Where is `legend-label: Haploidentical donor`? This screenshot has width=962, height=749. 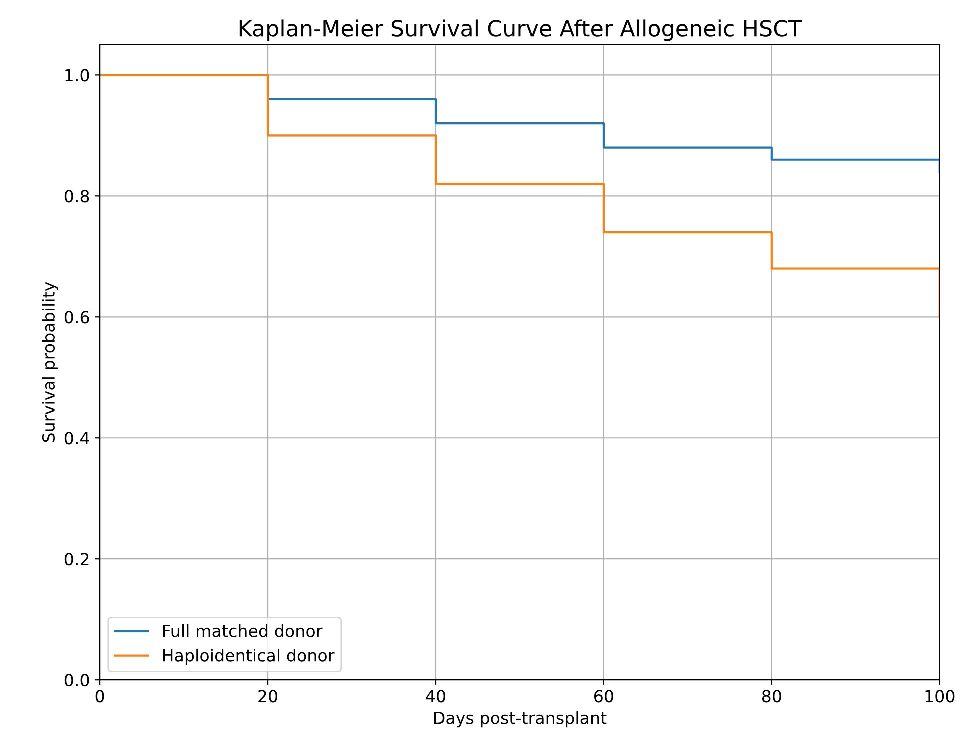
legend-label: Haploidentical donor is located at coordinates (249, 657).